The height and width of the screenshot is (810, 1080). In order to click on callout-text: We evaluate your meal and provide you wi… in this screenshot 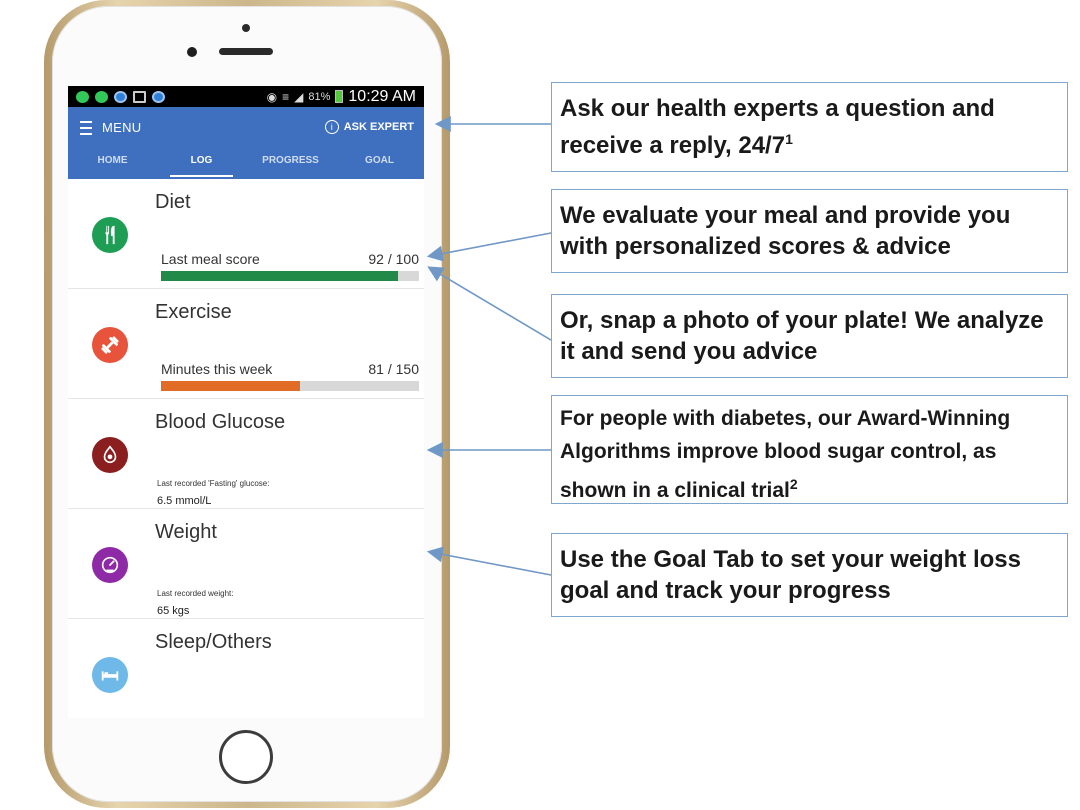, I will do `click(785, 231)`.